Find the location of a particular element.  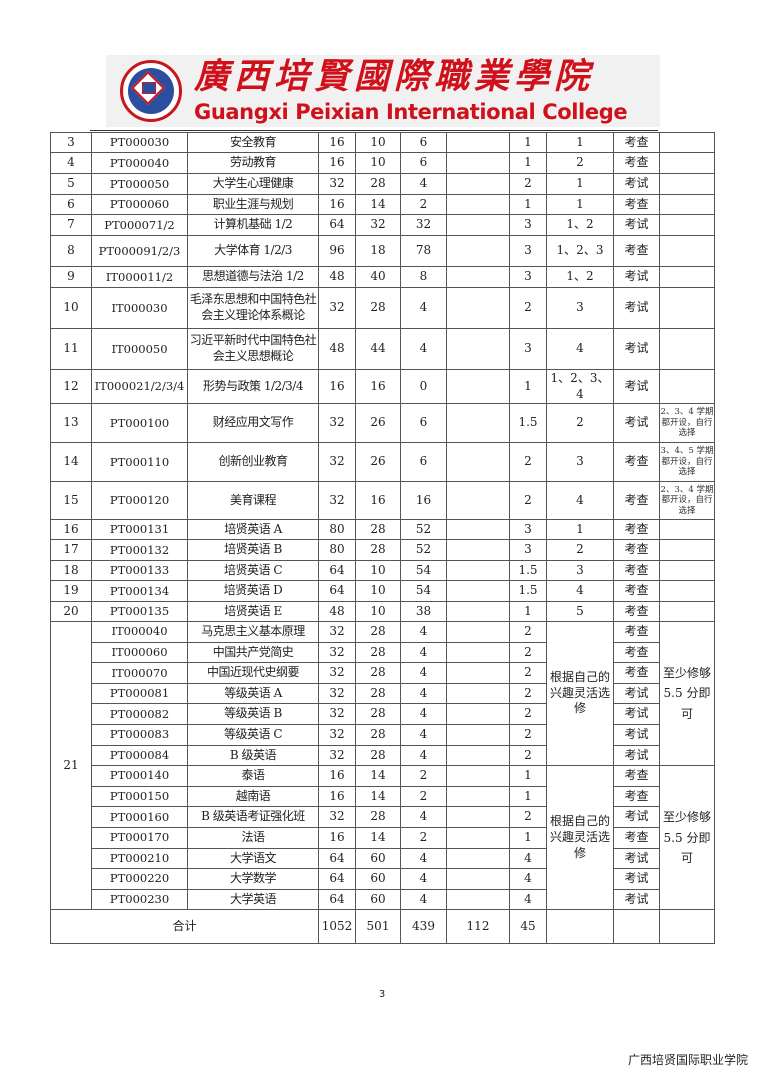

remark: 2、3、4 学期都开设，自行选择 is located at coordinates (687, 500).